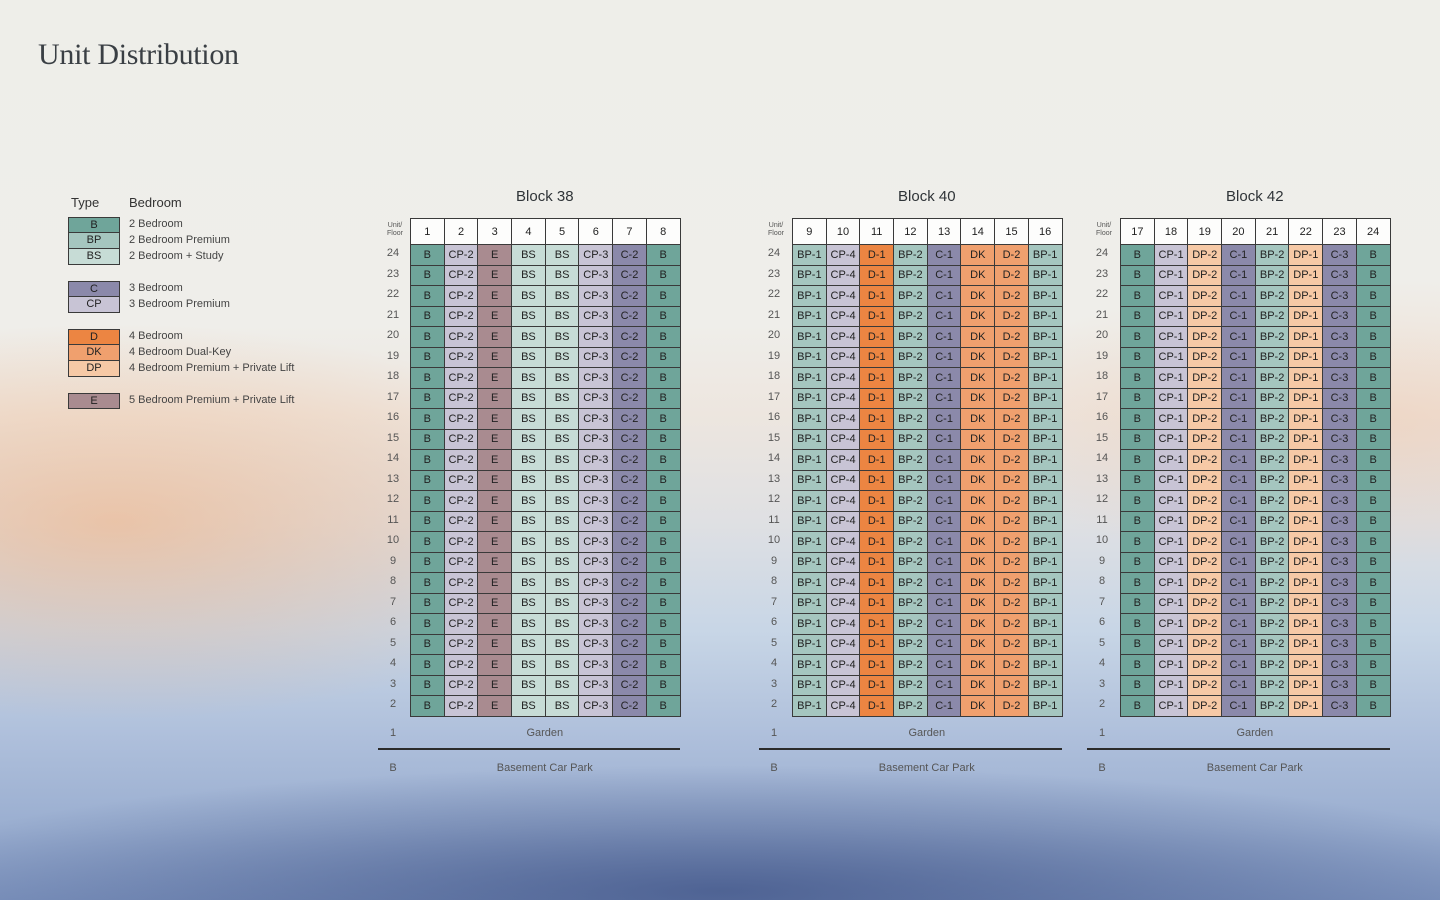 Image resolution: width=1440 pixels, height=900 pixels. Describe the element at coordinates (1102, 663) in the screenshot. I see `floor-label: 4` at that location.